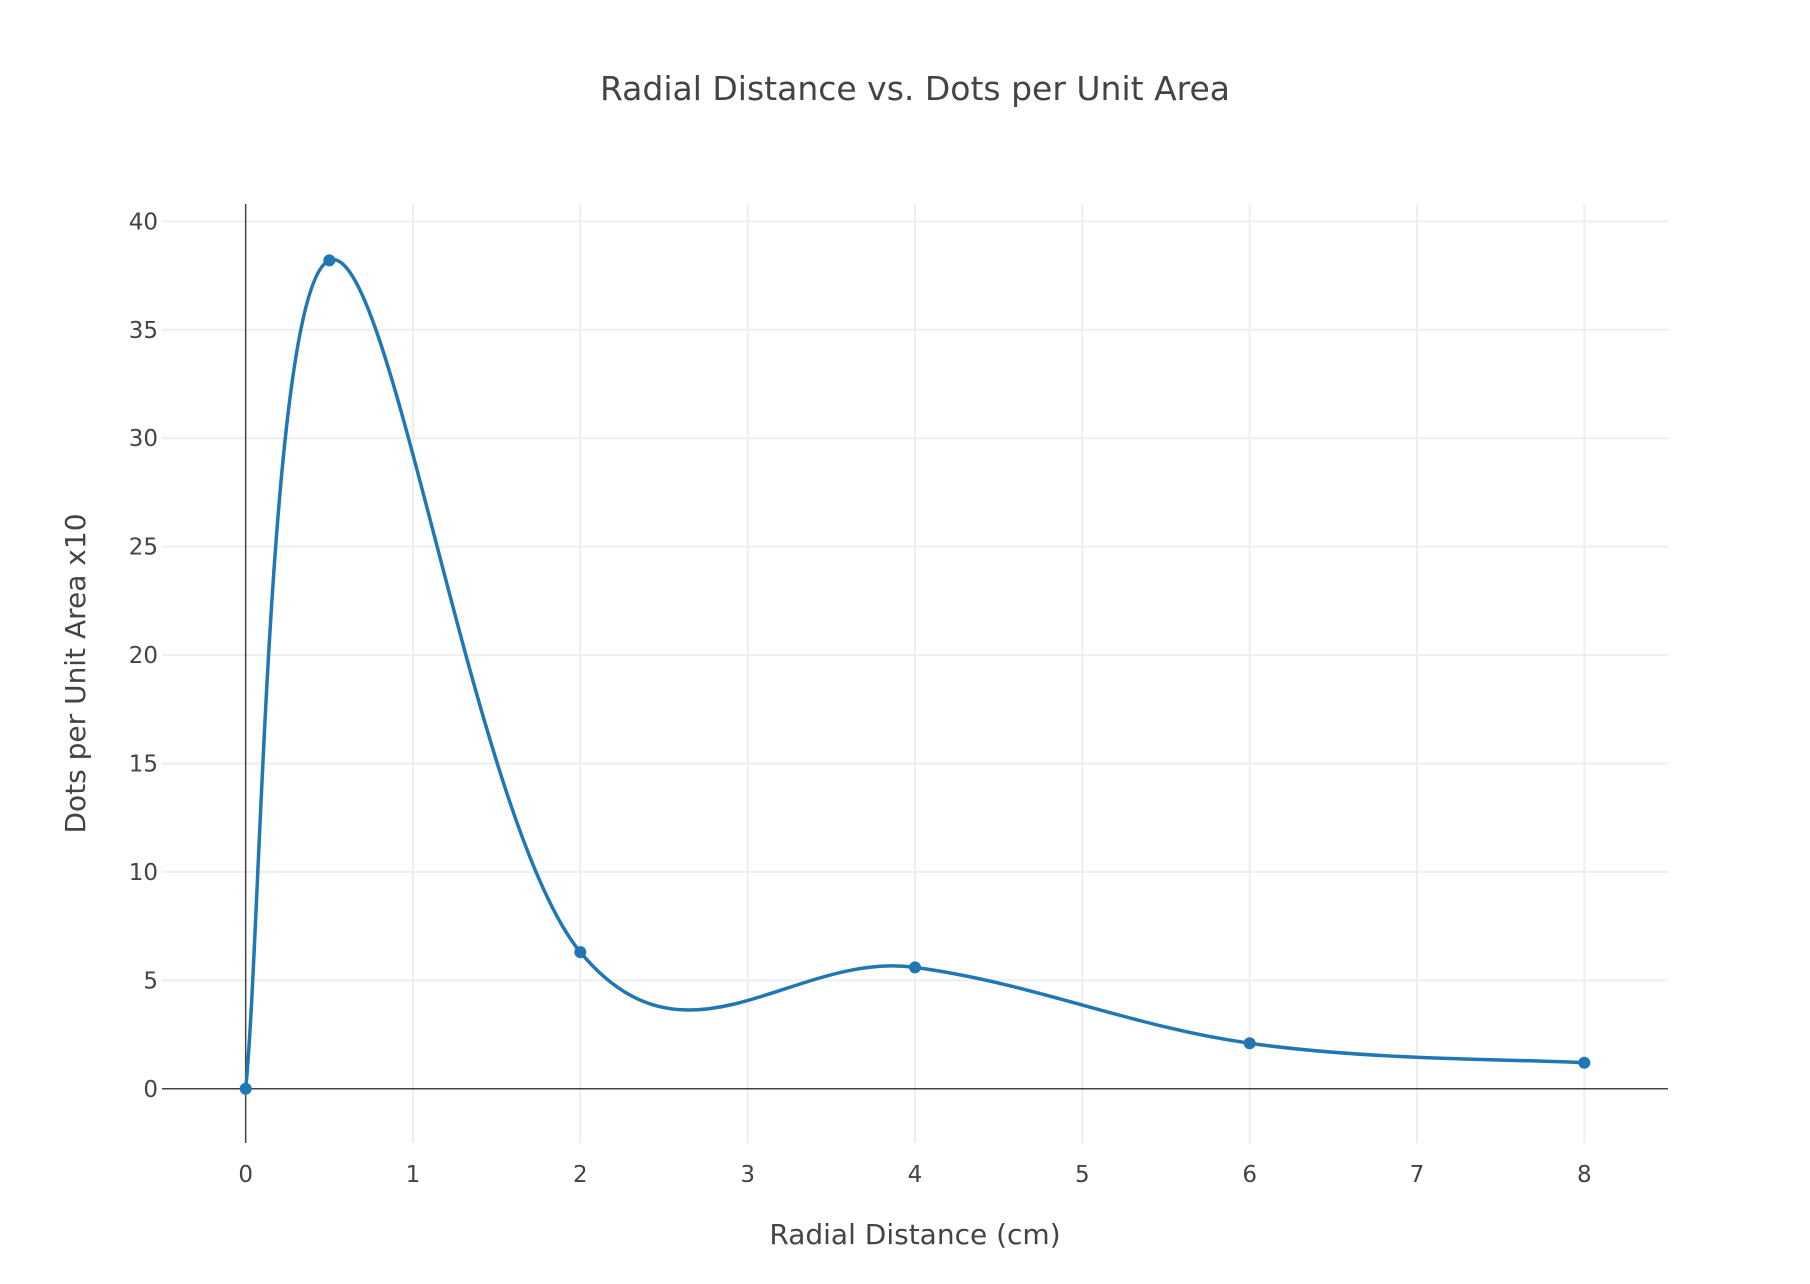 The image size is (1810, 1284). What do you see at coordinates (143, 656) in the screenshot?
I see `y-tick-label: 20` at bounding box center [143, 656].